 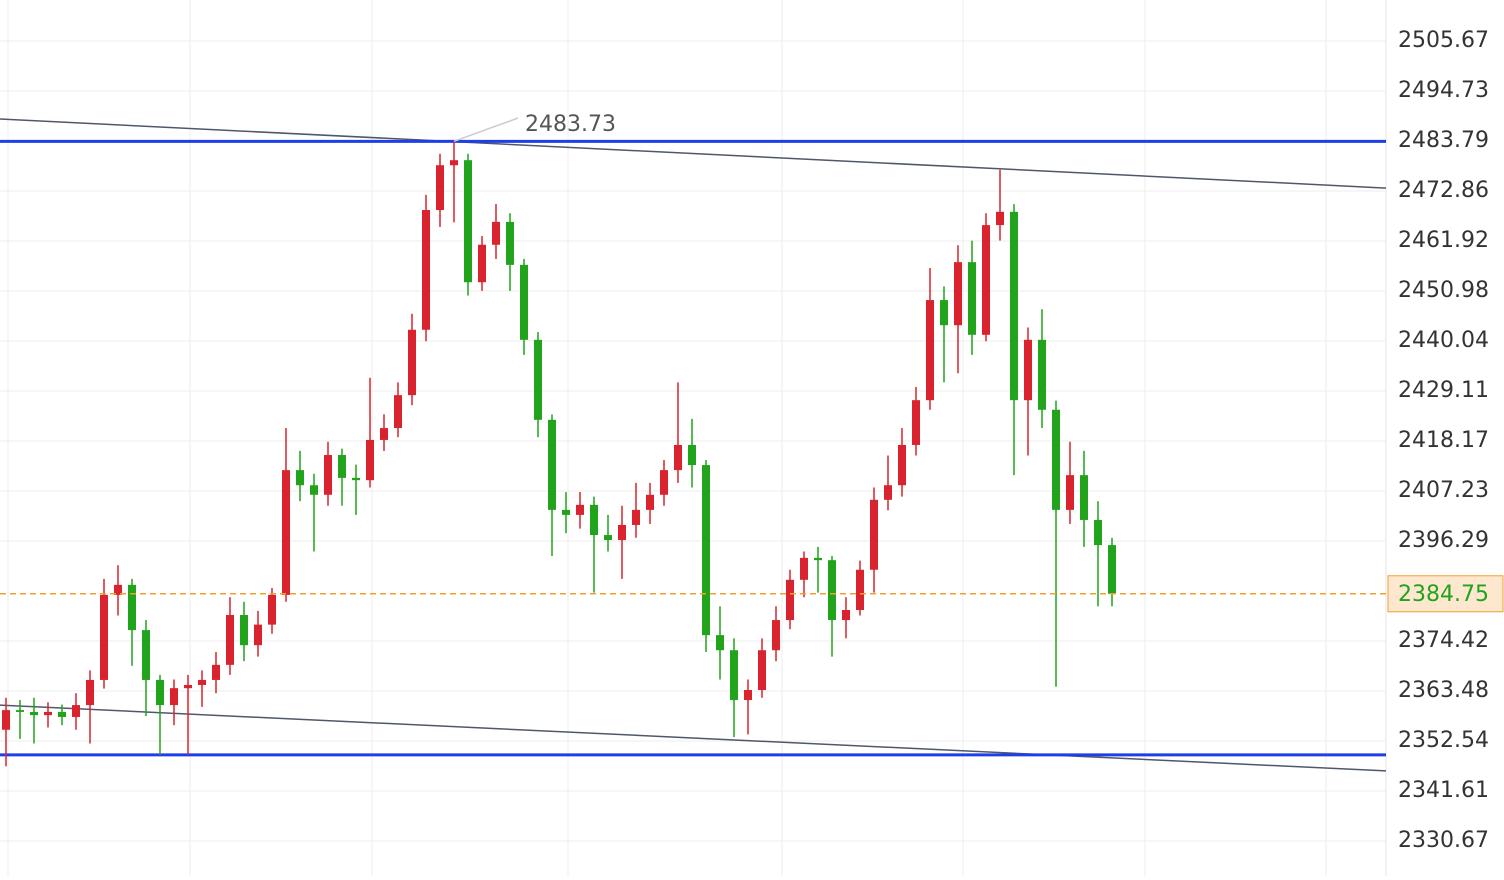 I want to click on y-tick-label: 2407.23, so click(x=1443, y=490).